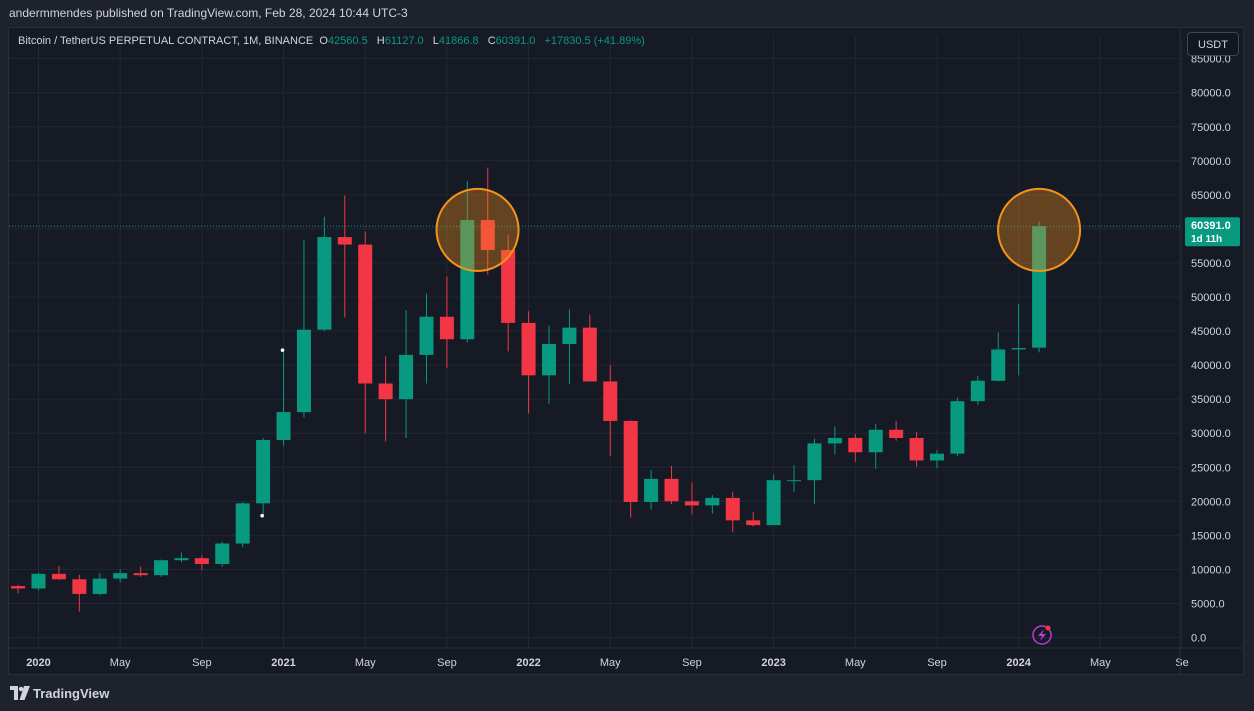 This screenshot has height=711, width=1254. Describe the element at coordinates (1211, 128) in the screenshot. I see `y-tick-label: 75000.0` at that location.